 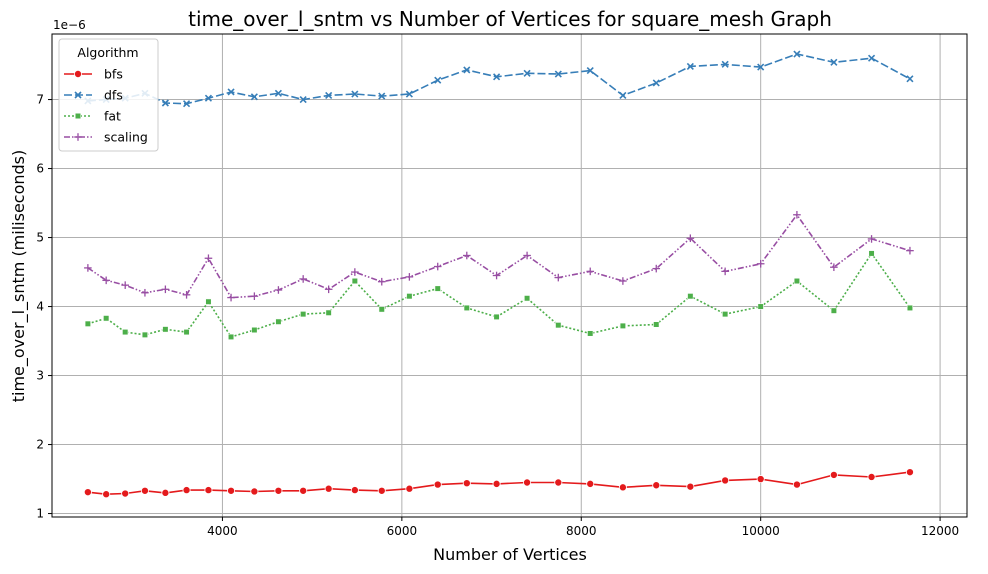 What do you see at coordinates (126, 137) in the screenshot?
I see `legend-label-scaling: scaling` at bounding box center [126, 137].